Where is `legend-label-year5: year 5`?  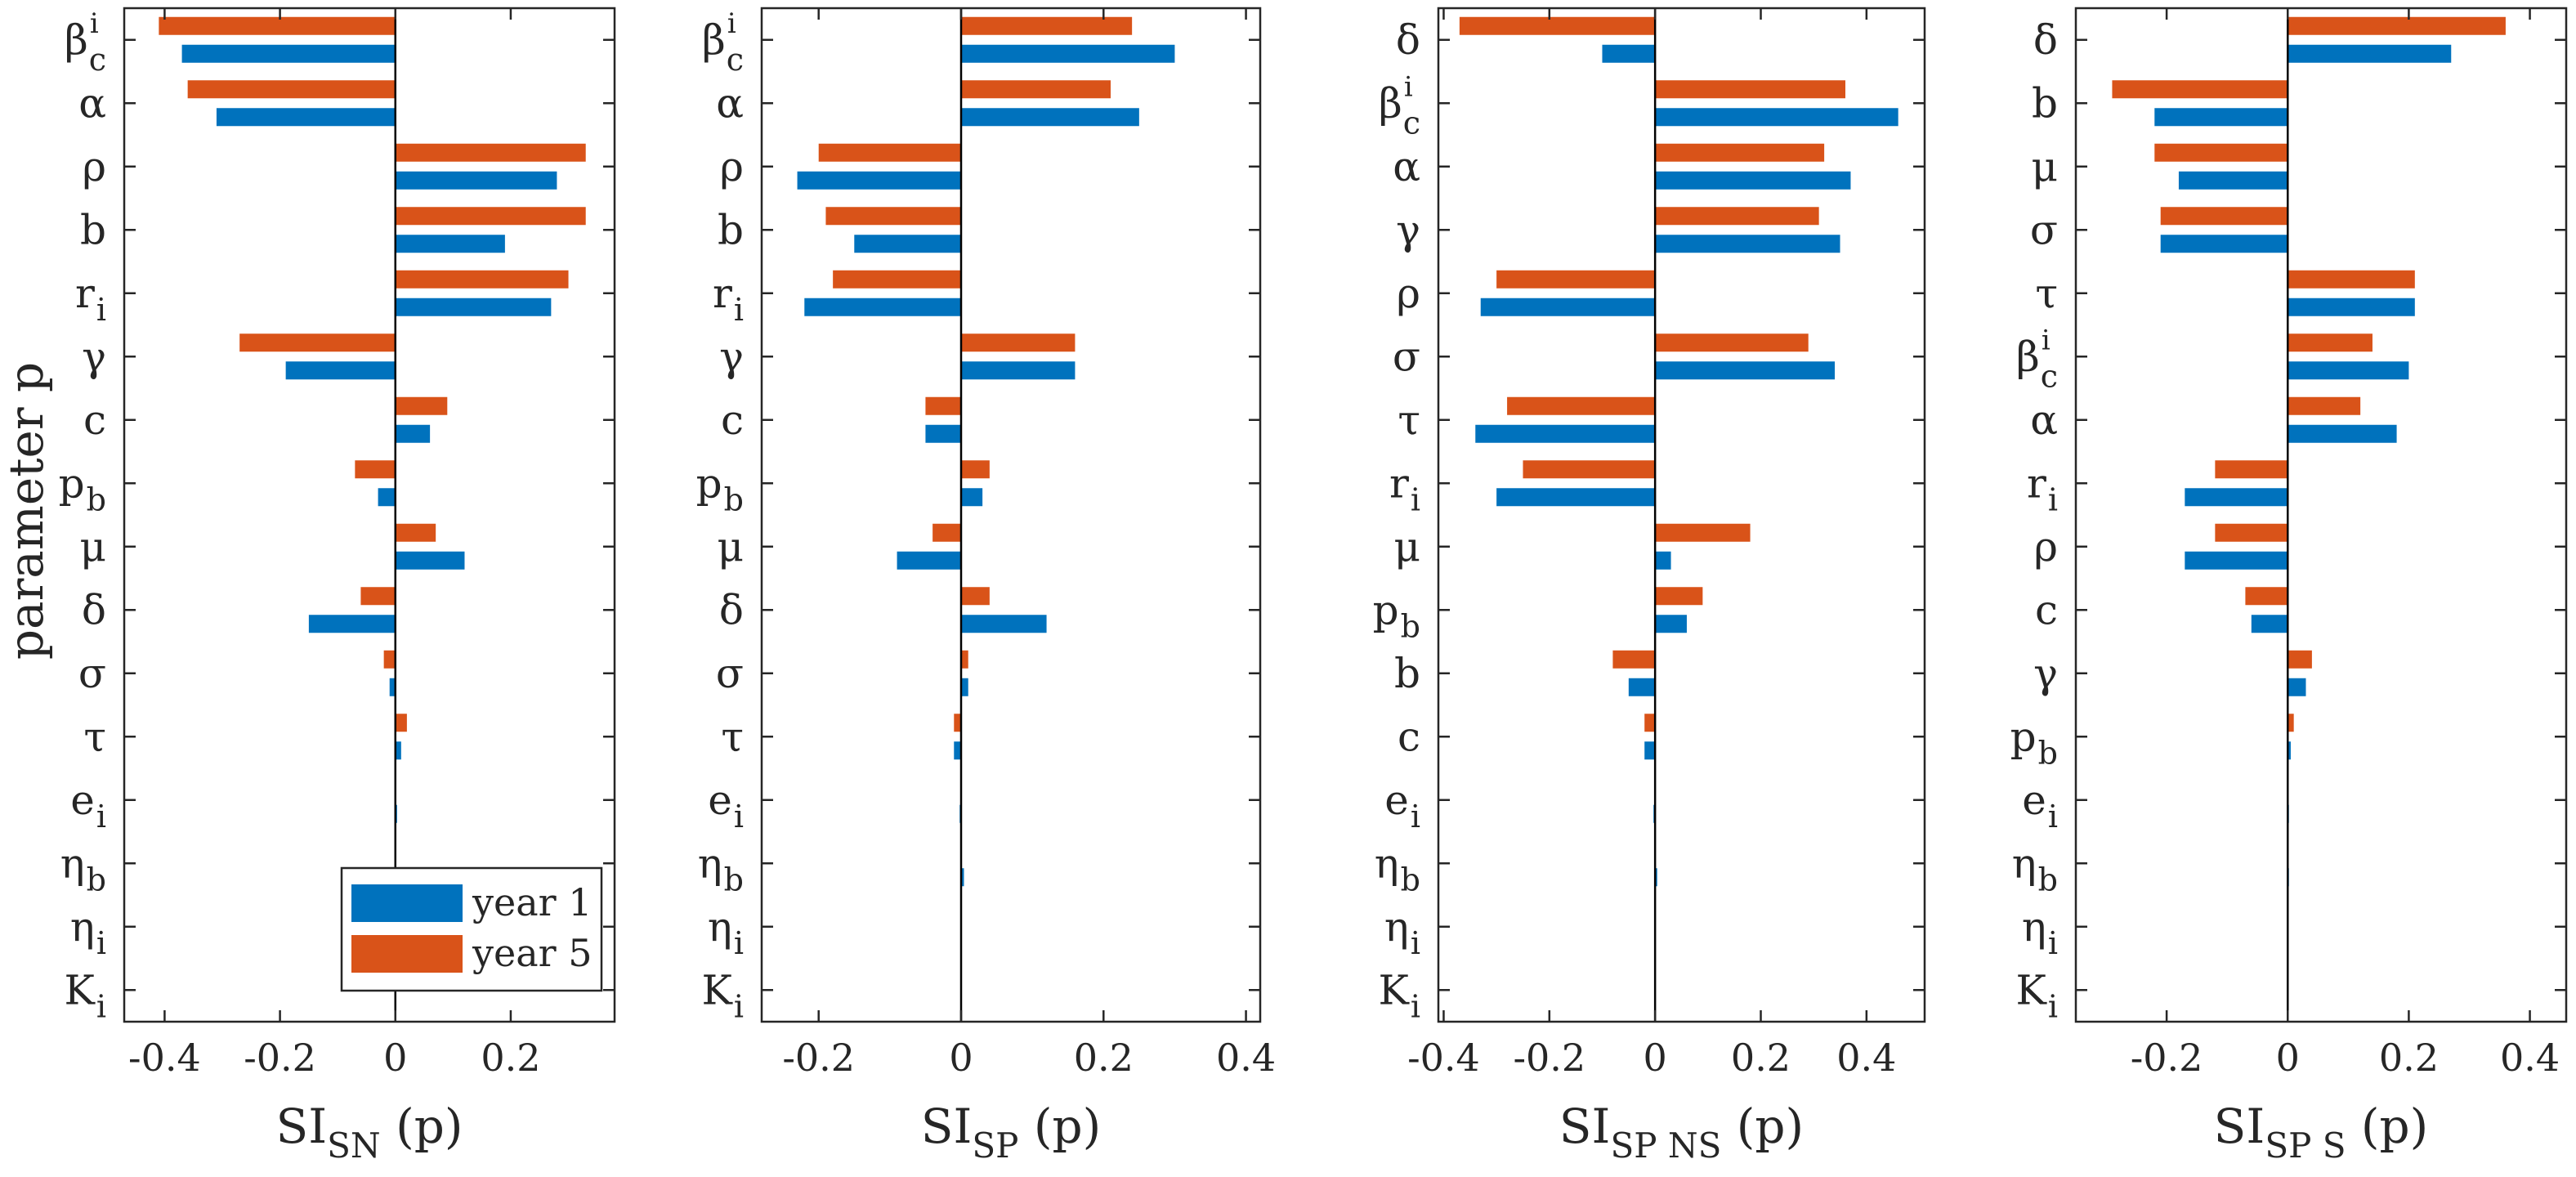
legend-label-year5: year 5 is located at coordinates (532, 953).